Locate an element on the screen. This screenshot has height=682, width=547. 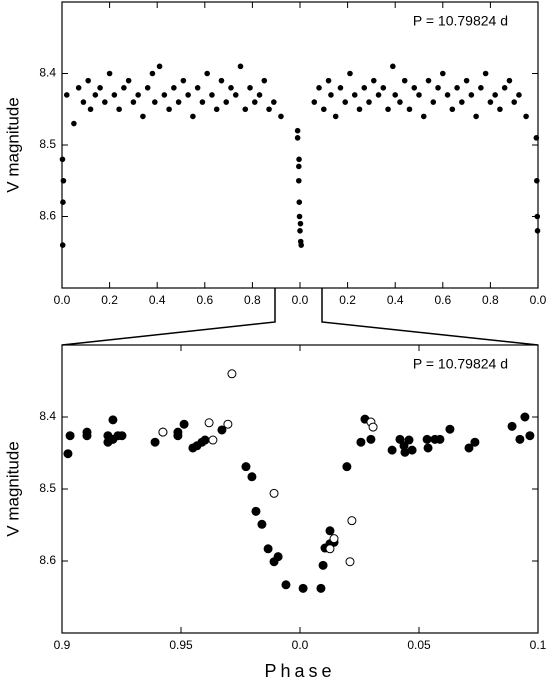
x-tick-label: 0.95 is located at coordinates (181, 645).